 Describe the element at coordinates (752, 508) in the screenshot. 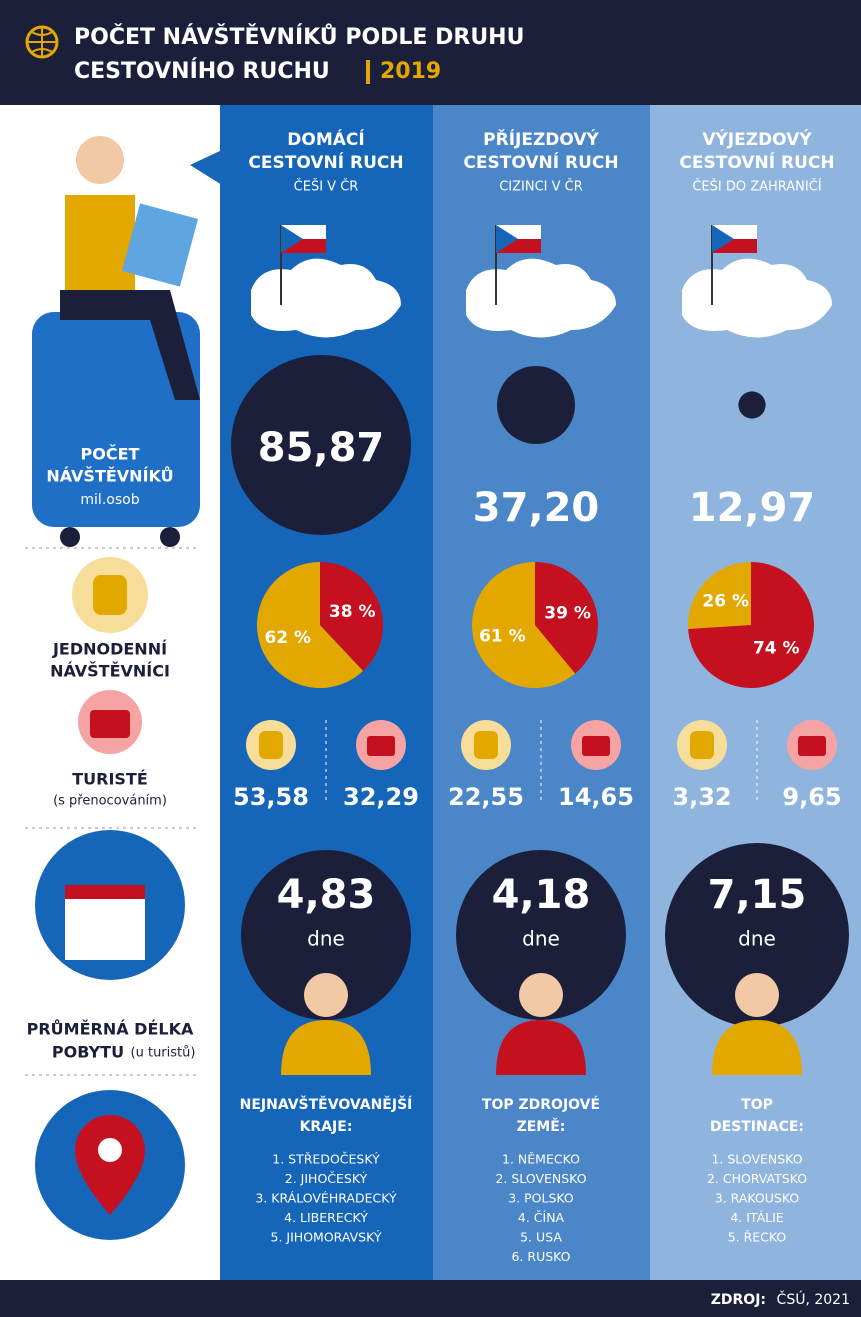

I see `visitors-value: 12,97` at that location.